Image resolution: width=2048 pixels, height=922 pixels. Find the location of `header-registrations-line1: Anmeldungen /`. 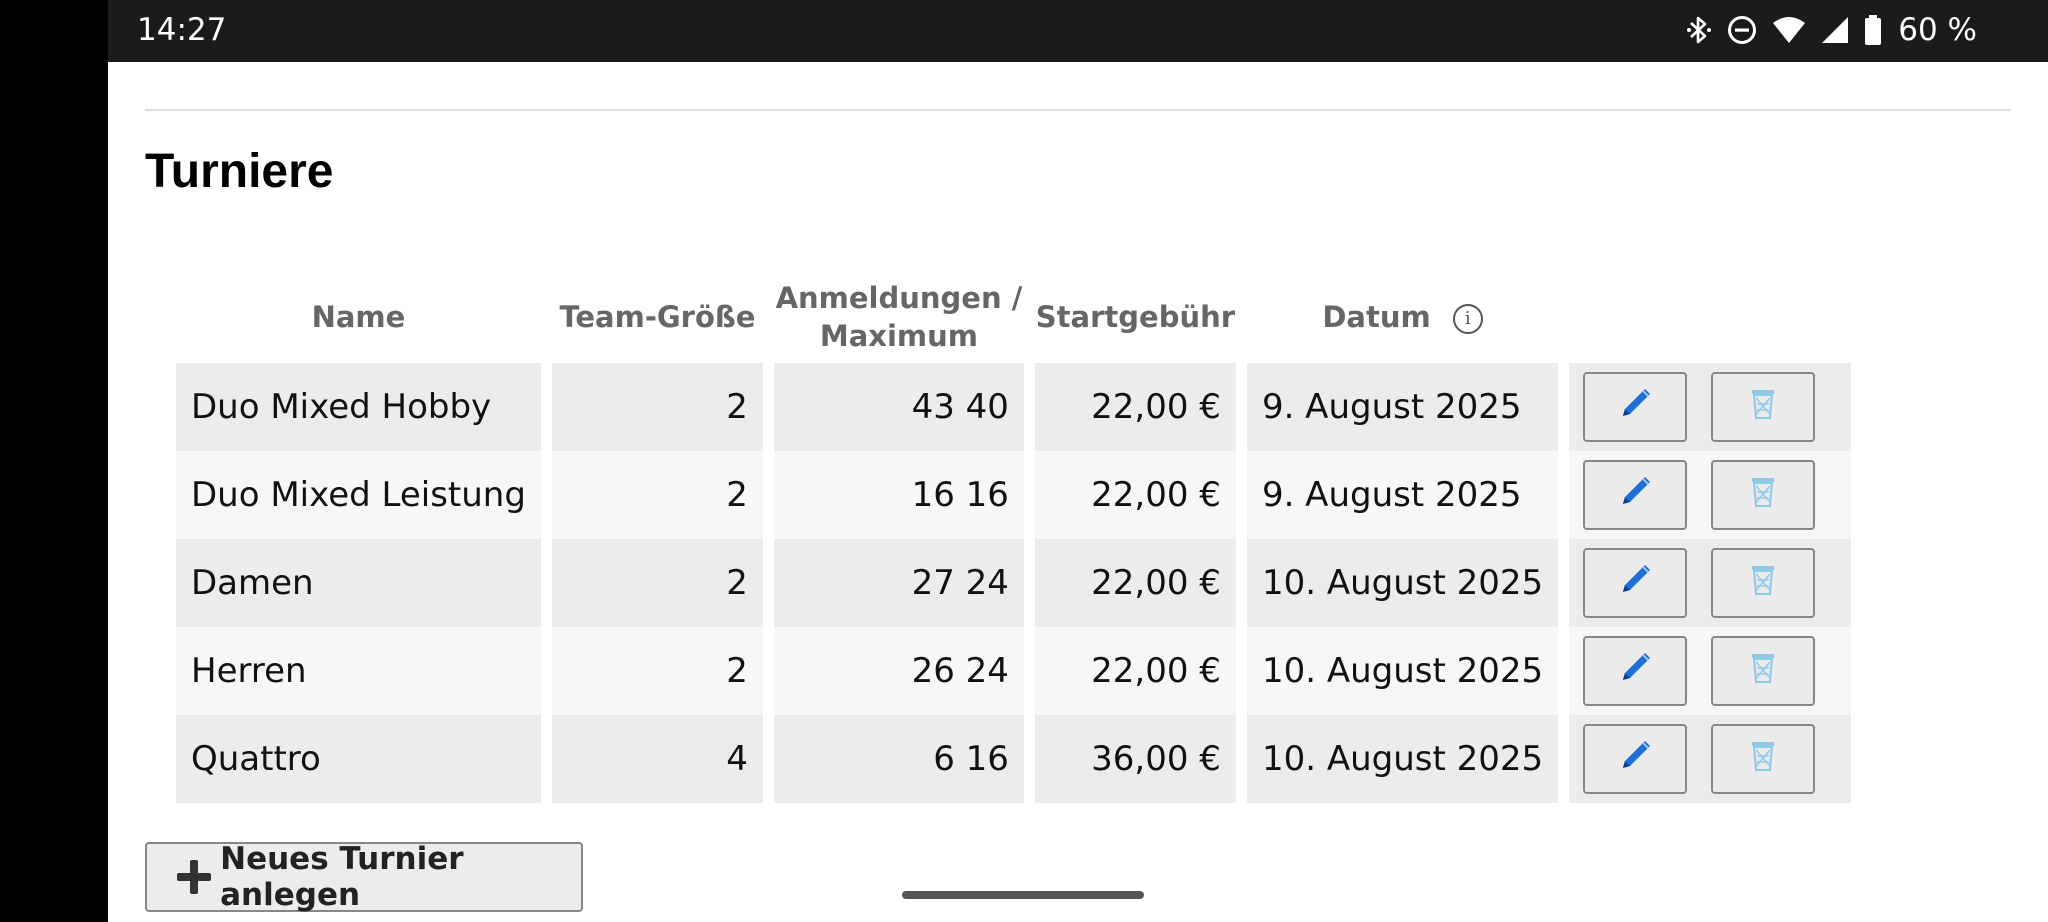

header-registrations-line1: Anmeldungen / is located at coordinates (899, 298).